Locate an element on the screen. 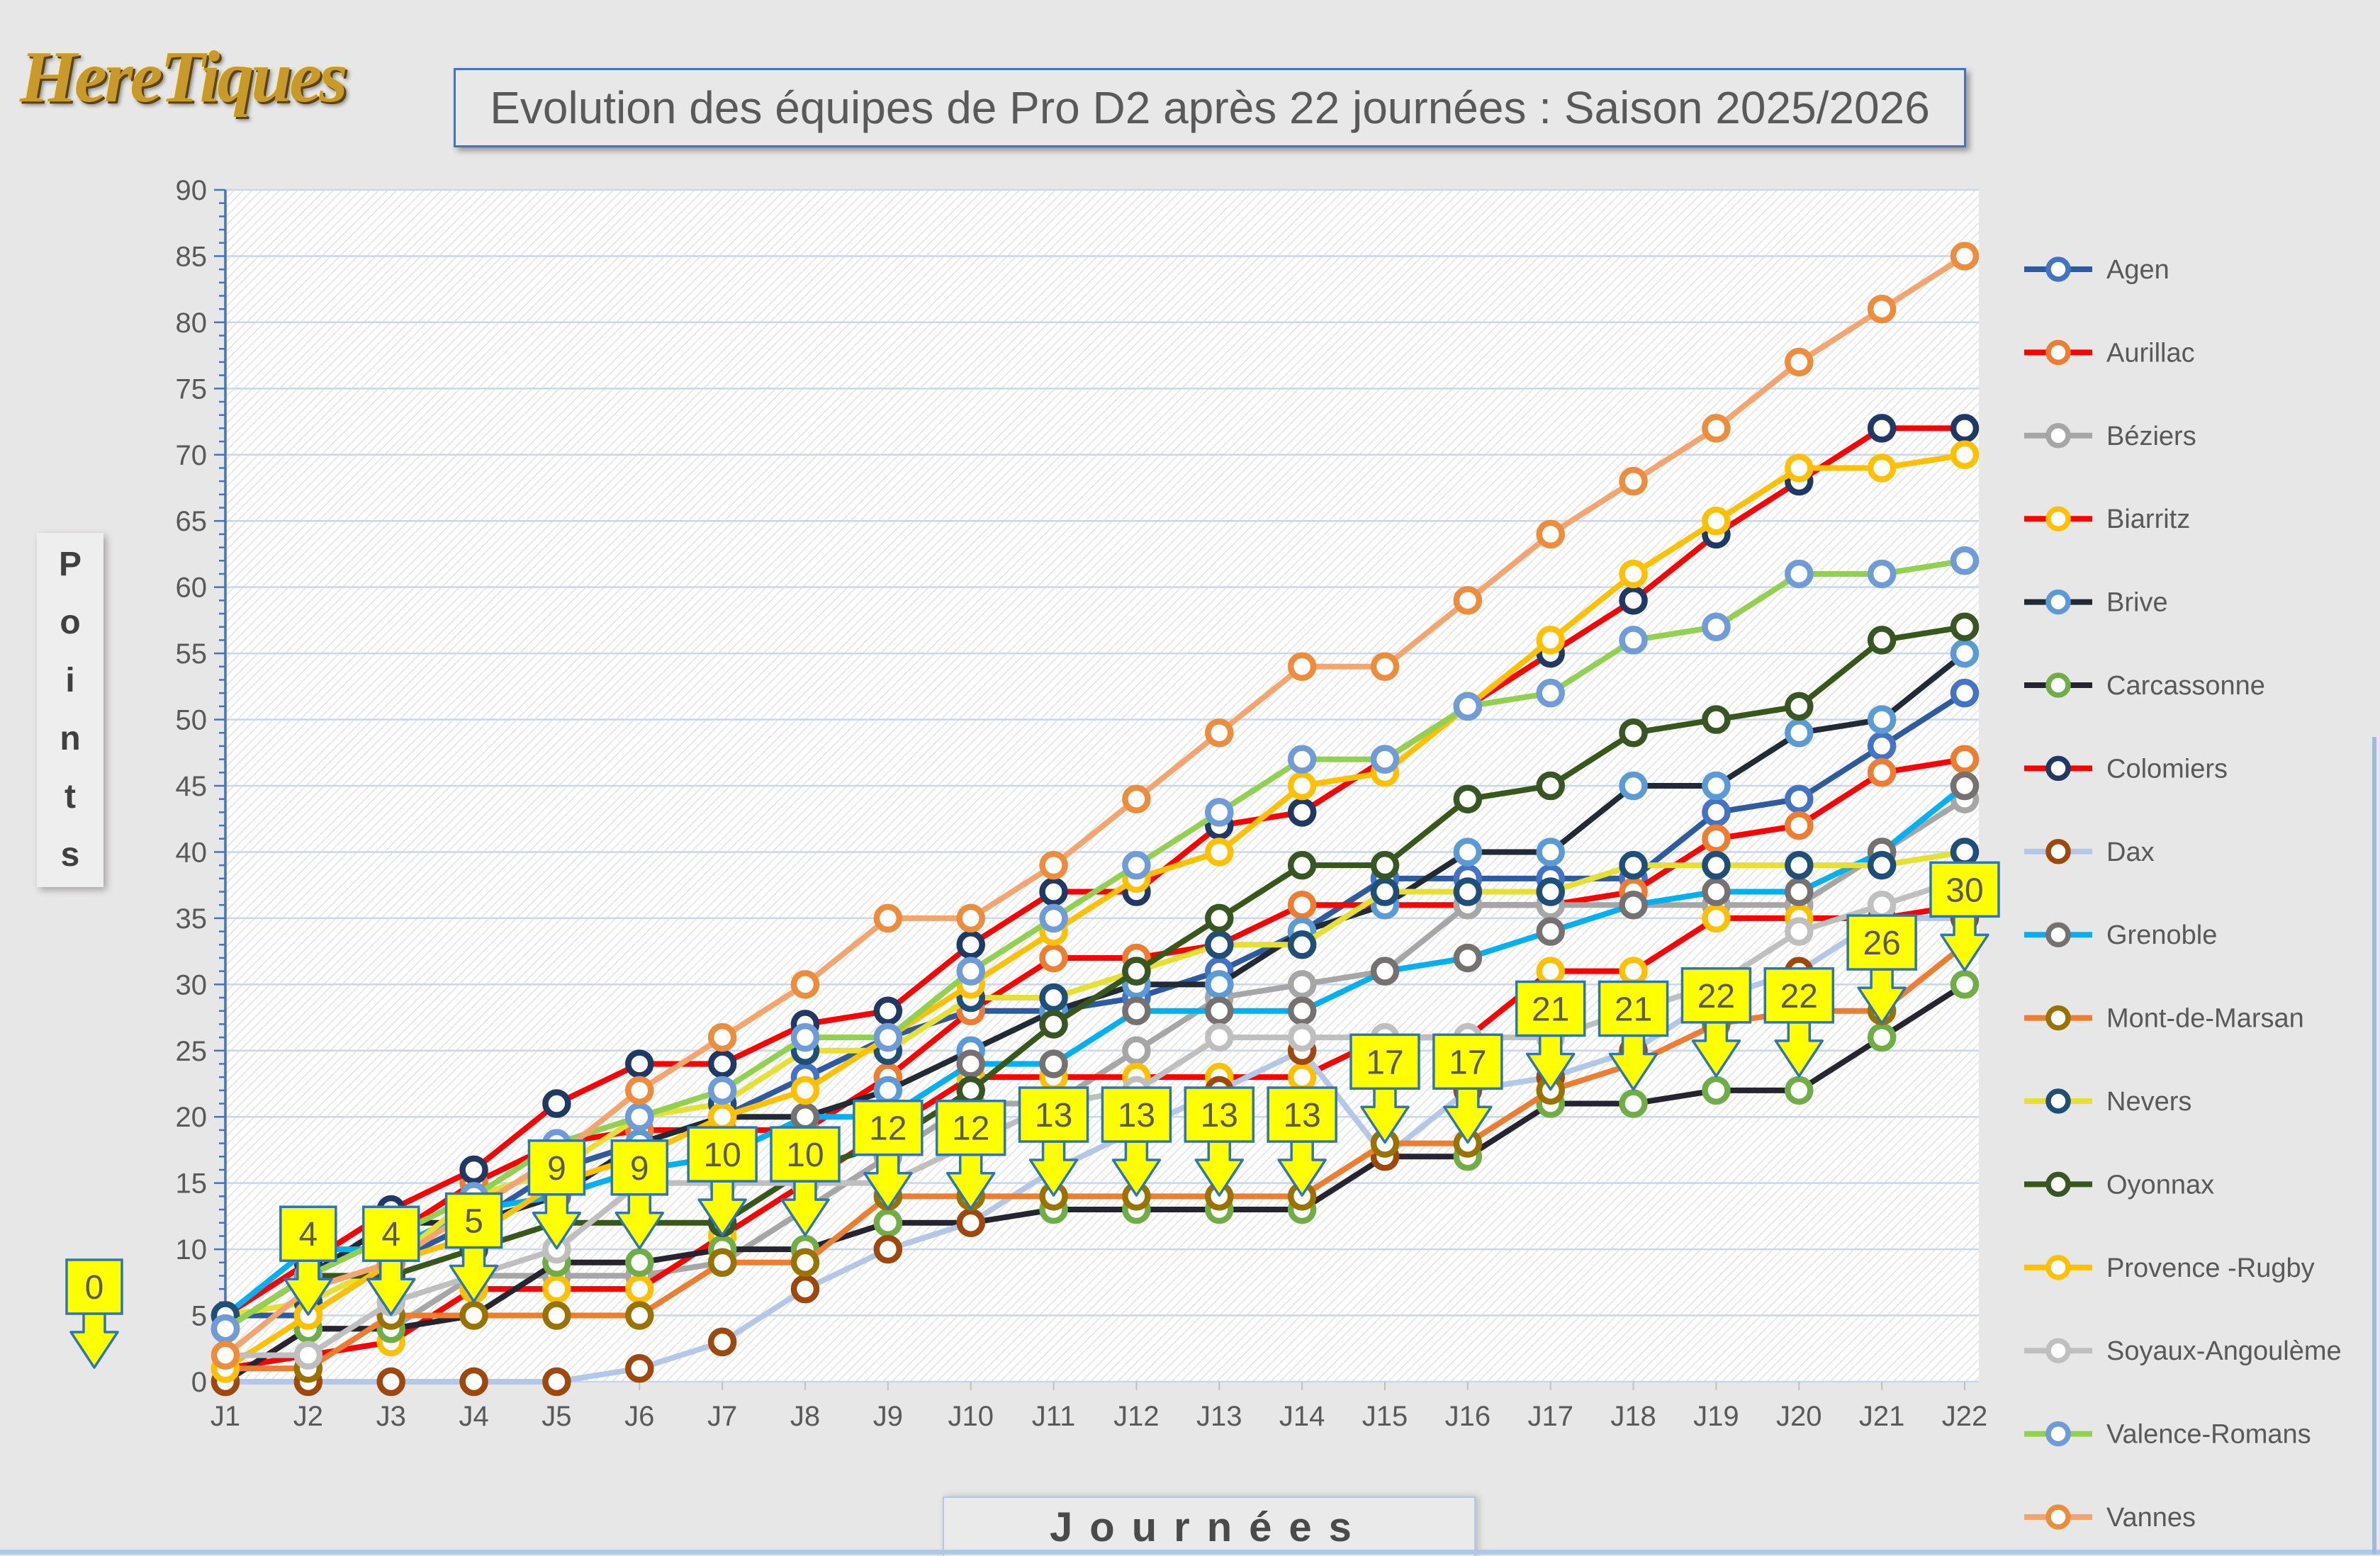 The image size is (2380, 1556). x-tick-label: J3 is located at coordinates (391, 1416).